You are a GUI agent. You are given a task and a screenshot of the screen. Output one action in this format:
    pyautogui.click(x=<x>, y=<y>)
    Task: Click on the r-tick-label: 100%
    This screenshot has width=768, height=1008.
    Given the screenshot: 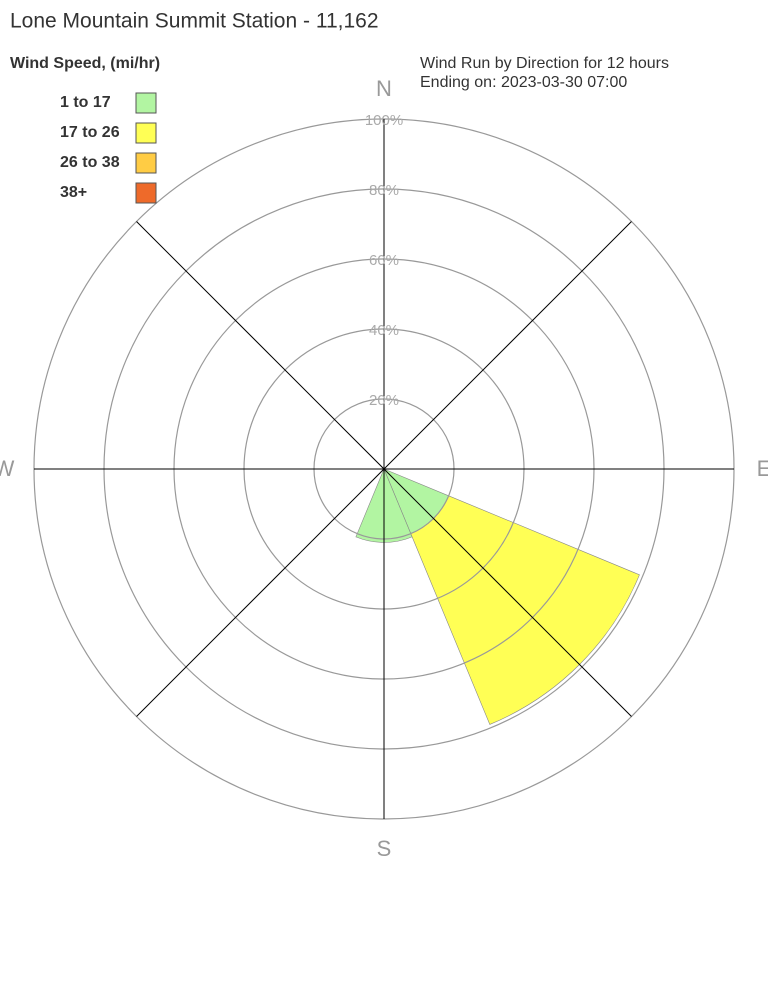 What is the action you would take?
    pyautogui.click(x=384, y=120)
    